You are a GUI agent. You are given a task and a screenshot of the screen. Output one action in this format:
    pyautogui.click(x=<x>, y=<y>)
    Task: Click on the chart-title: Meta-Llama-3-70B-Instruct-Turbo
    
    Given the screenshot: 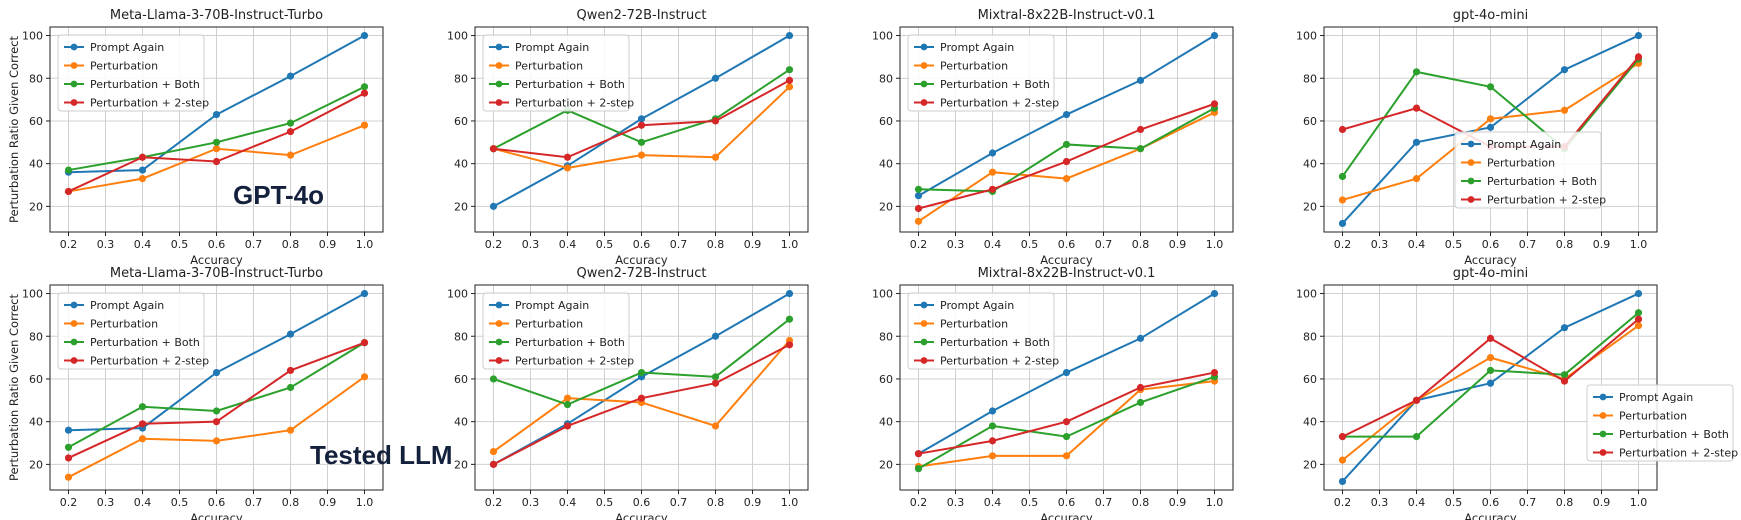 What is the action you would take?
    pyautogui.click(x=216, y=15)
    